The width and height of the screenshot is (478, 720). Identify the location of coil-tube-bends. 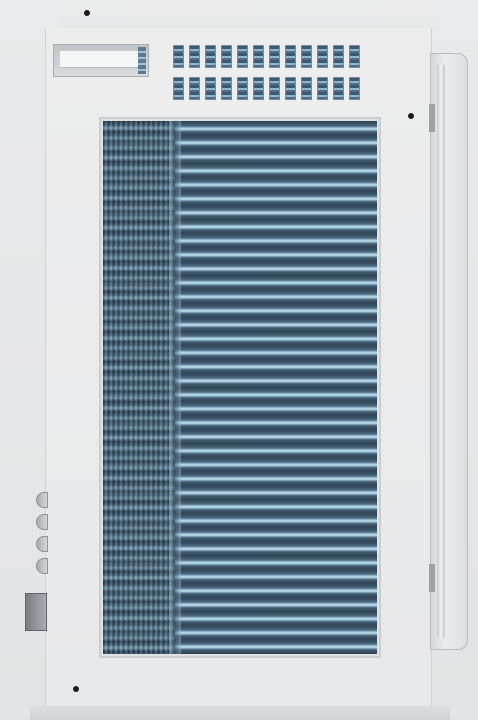
(139, 387).